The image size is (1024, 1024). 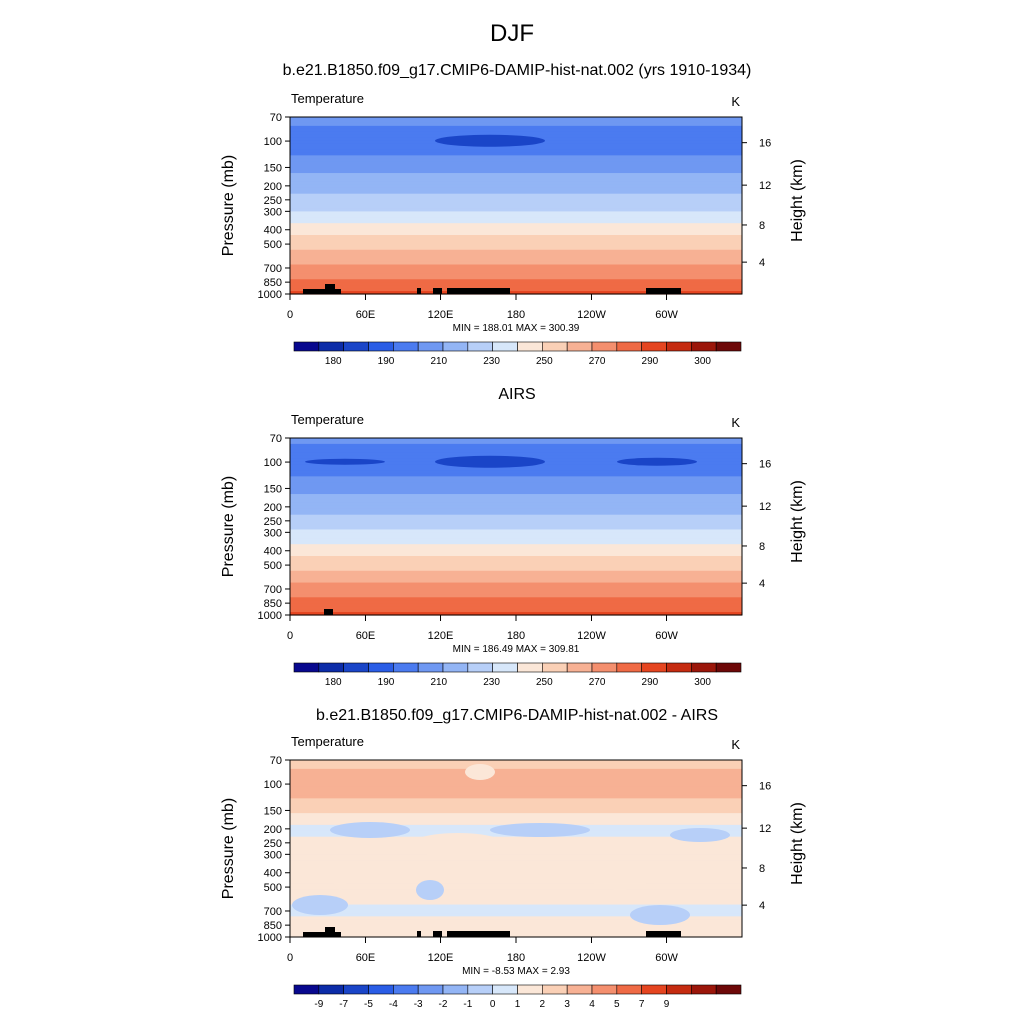 I want to click on height-tick-label: 4, so click(x=762, y=906).